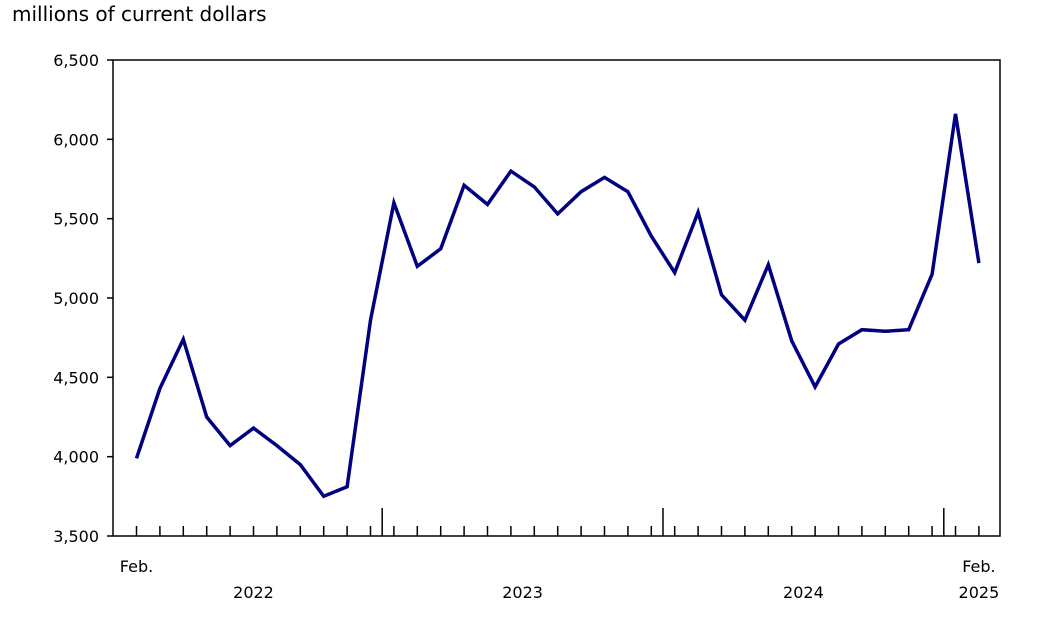  Describe the element at coordinates (76, 60) in the screenshot. I see `y-tick-label: 6,500` at that location.